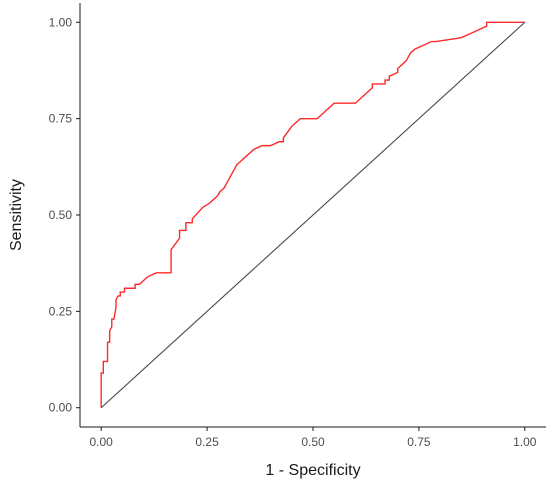 Image resolution: width=550 pixels, height=489 pixels. I want to click on x-tick-label: 0.25, so click(207, 442).